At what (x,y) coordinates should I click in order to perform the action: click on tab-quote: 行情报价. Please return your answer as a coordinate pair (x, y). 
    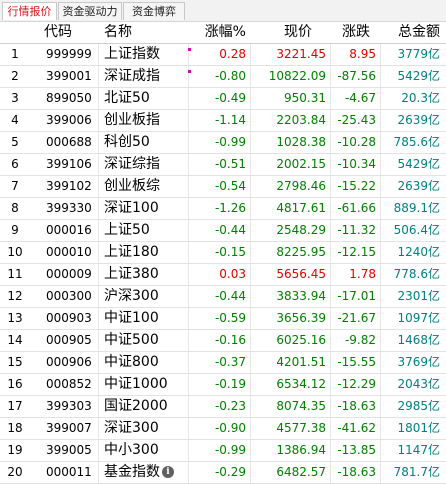
    Looking at the image, I should click on (29, 11).